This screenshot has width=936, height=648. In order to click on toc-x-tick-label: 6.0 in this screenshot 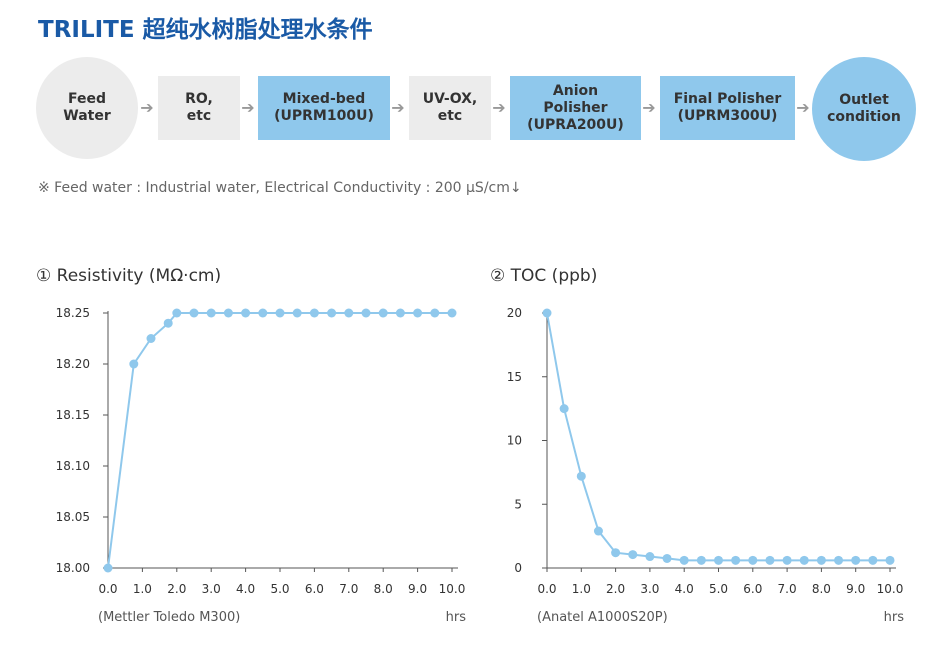, I will do `click(752, 589)`.